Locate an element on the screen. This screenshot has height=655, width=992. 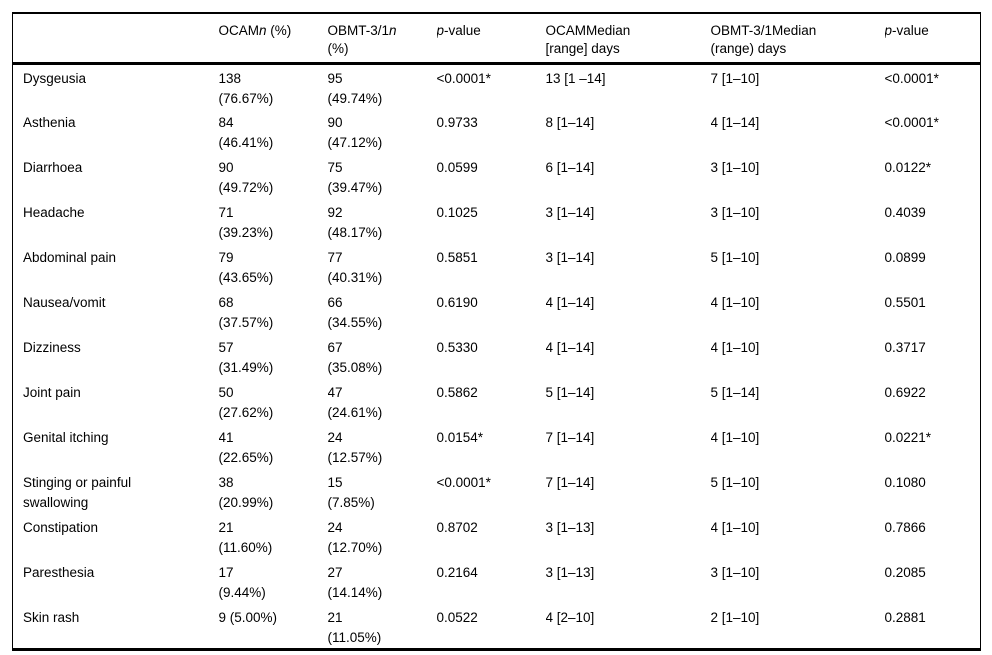
p-value-duration-cell: 0.6922 is located at coordinates (905, 392).